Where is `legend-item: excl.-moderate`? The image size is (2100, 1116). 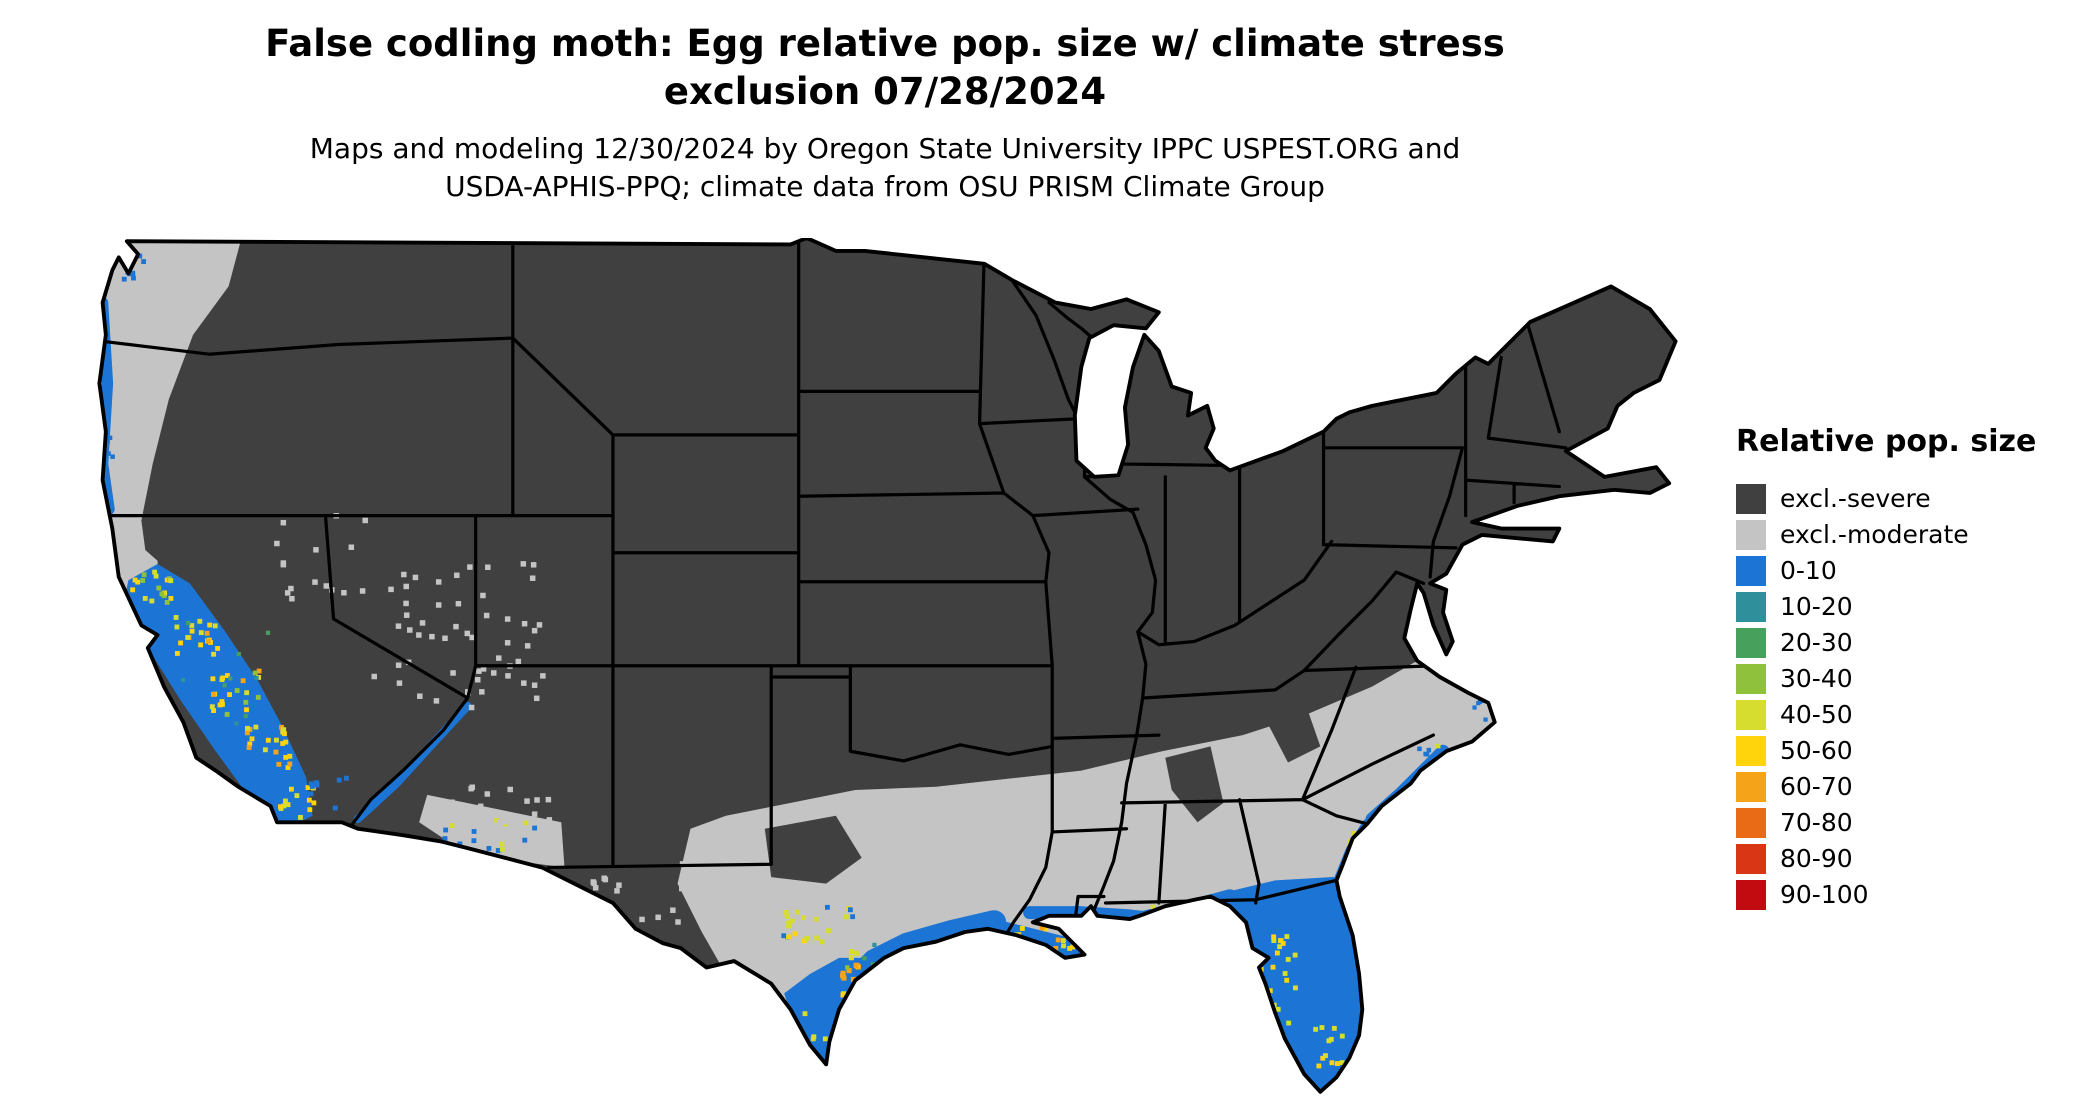 legend-item: excl.-moderate is located at coordinates (1906, 535).